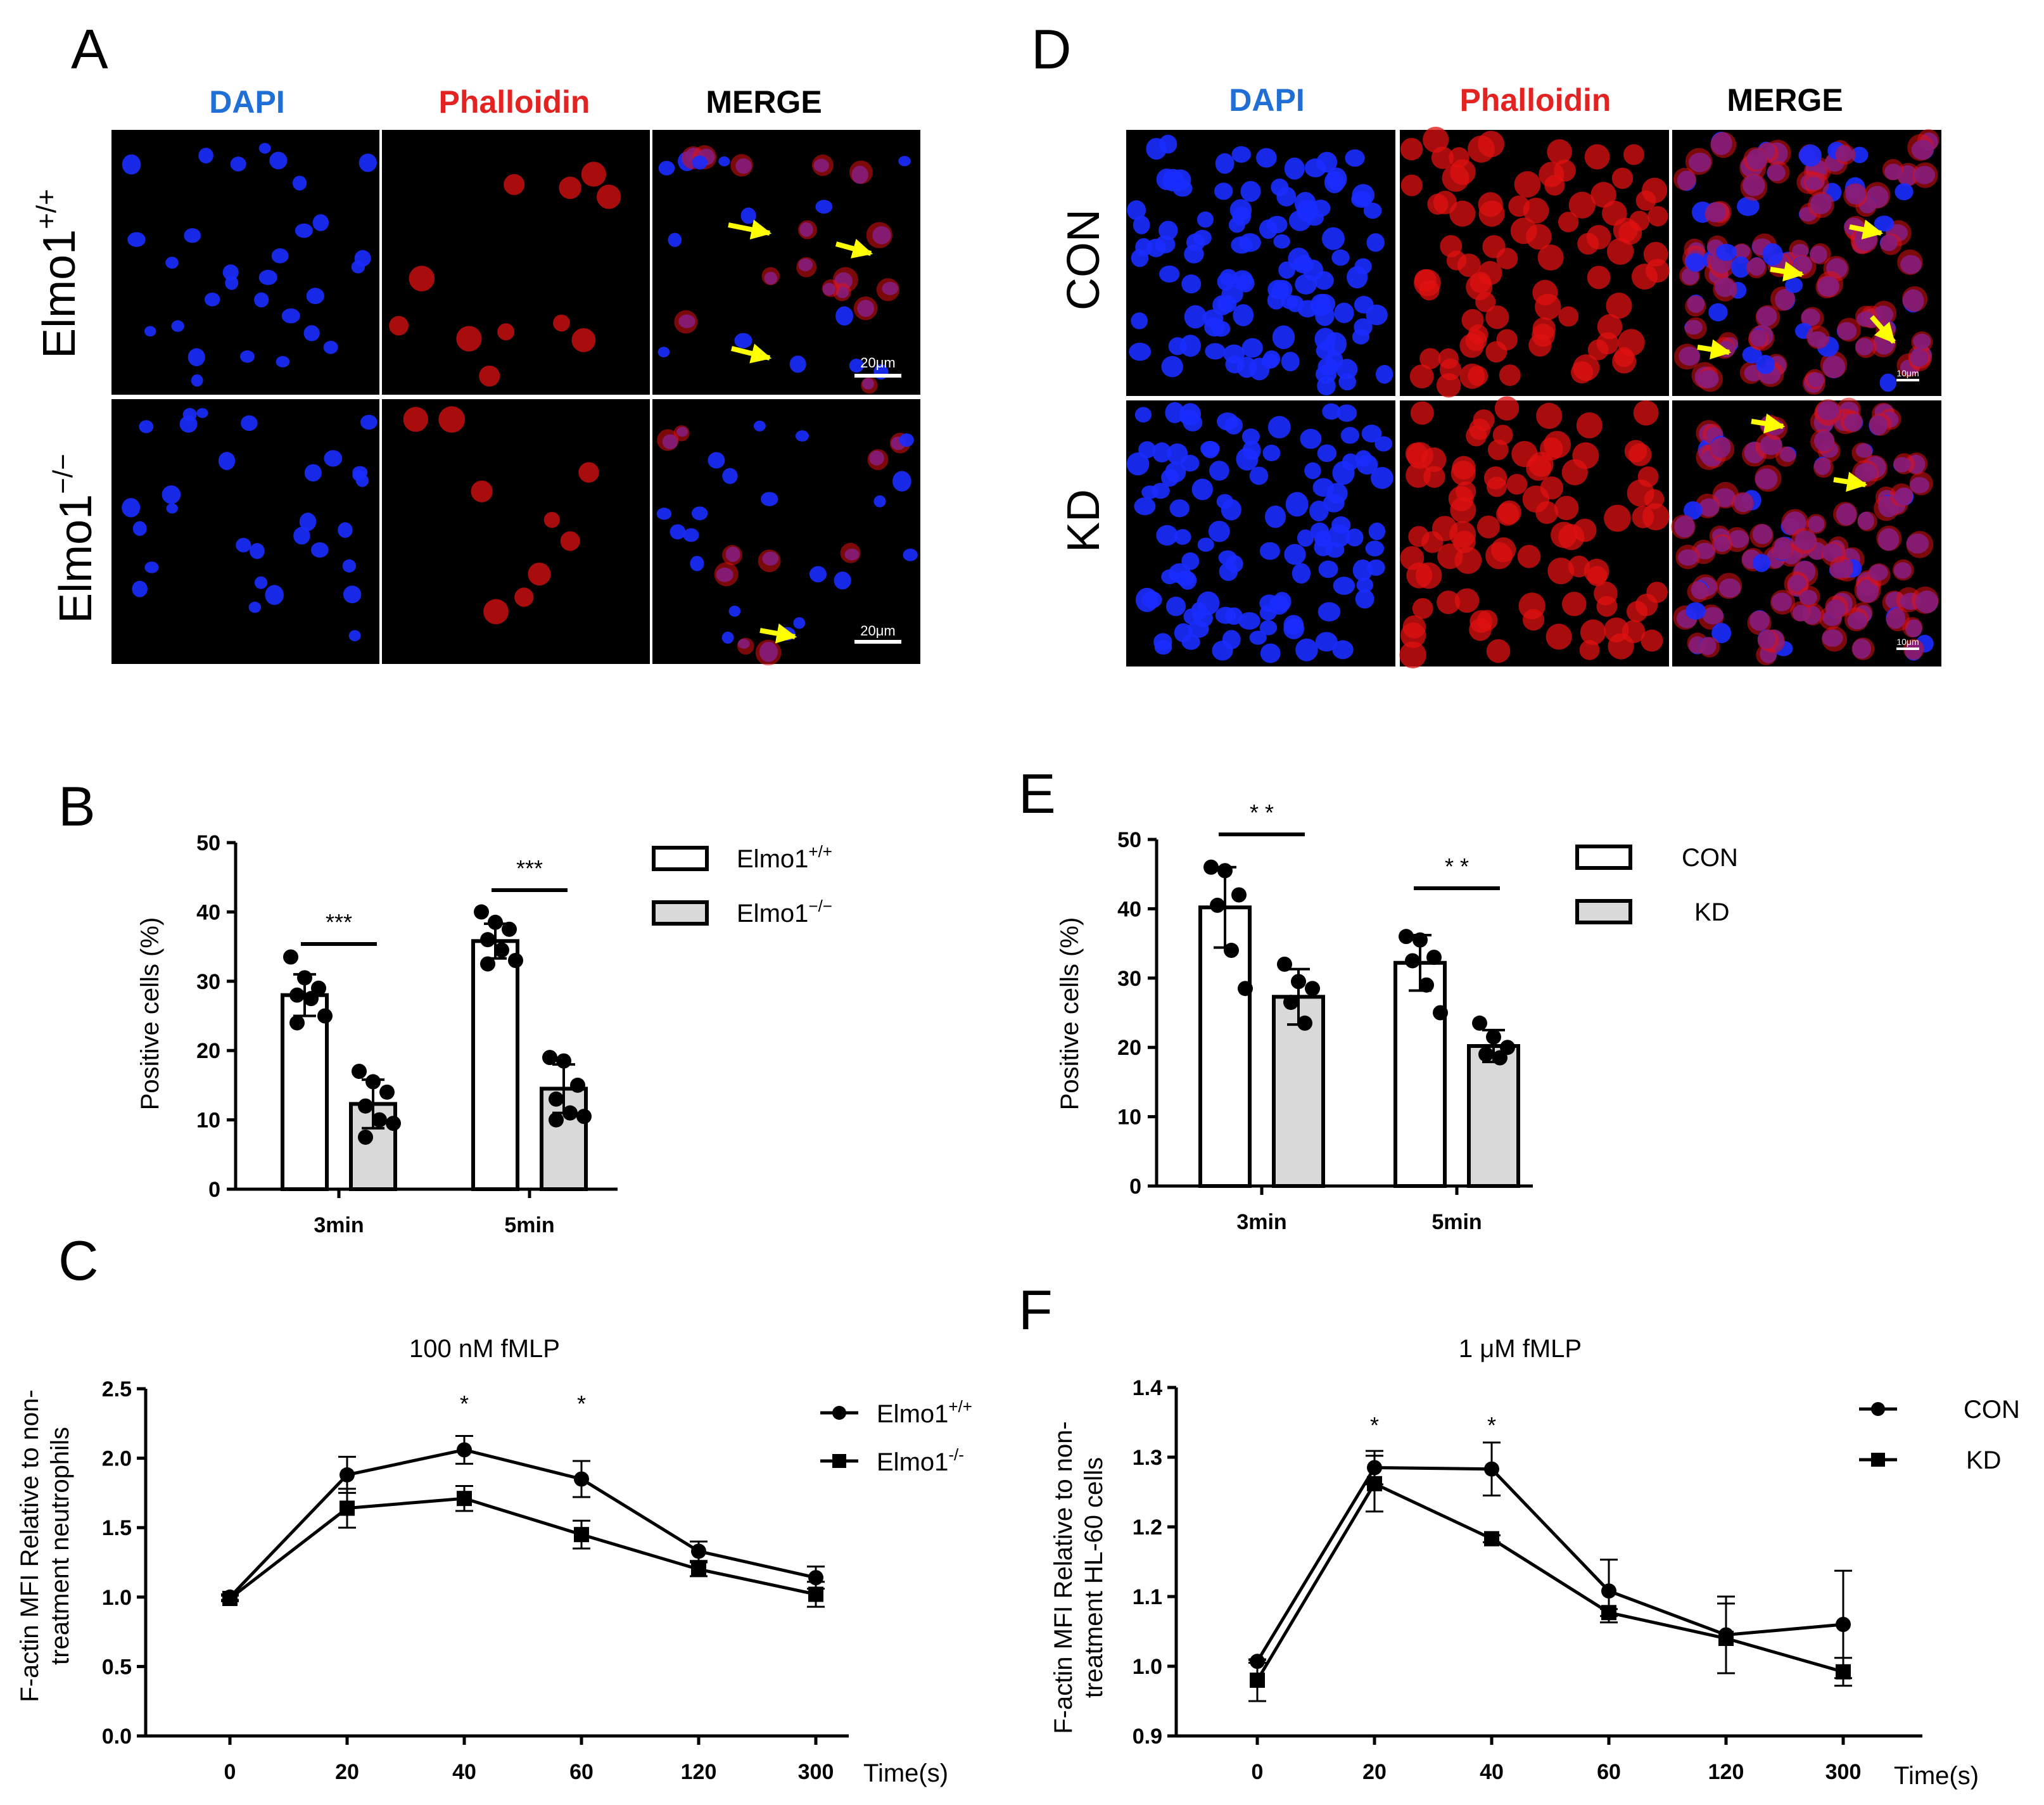 Image resolution: width=2044 pixels, height=1805 pixels. I want to click on x-tick-label: 3min, so click(339, 1225).